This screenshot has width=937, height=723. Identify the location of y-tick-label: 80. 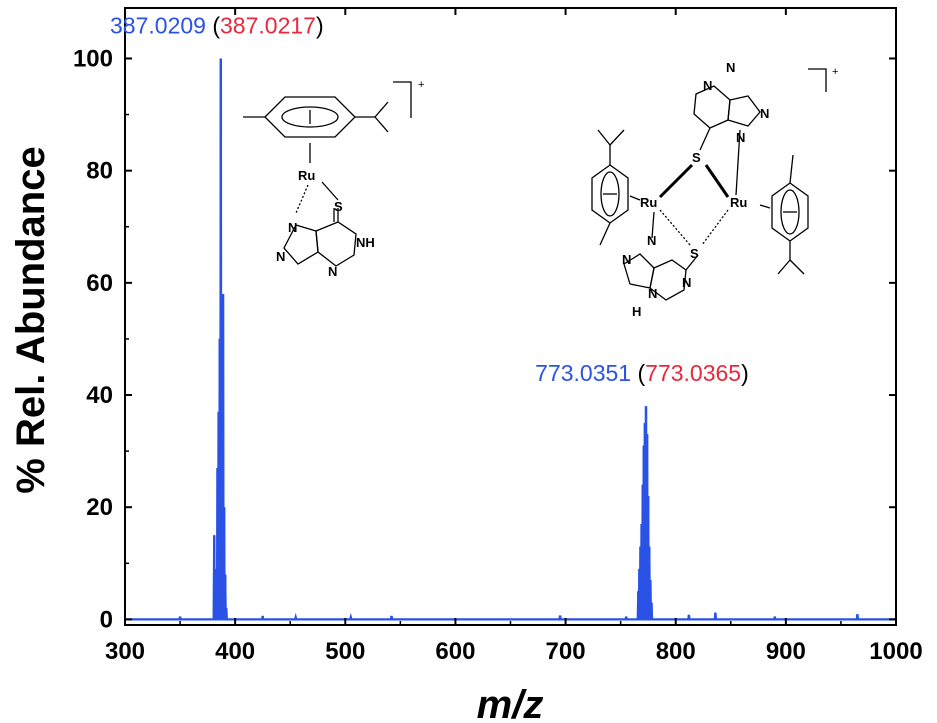
(99, 171).